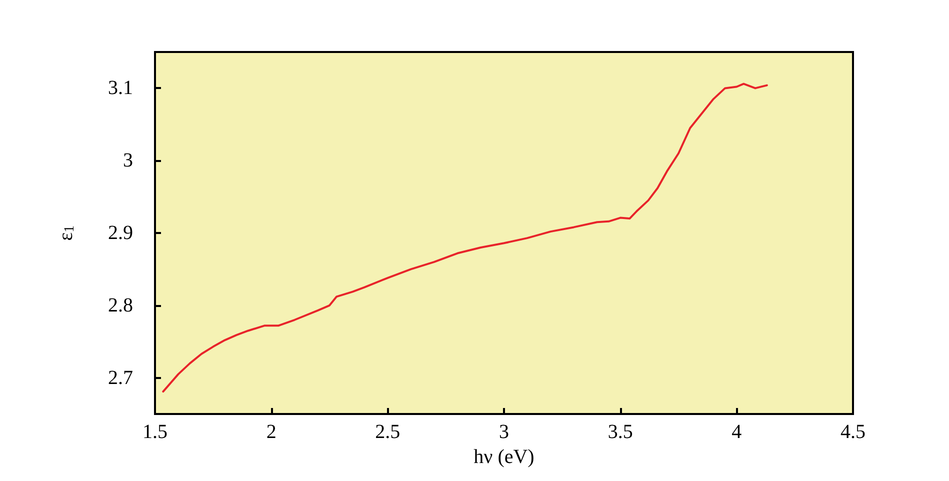 The width and height of the screenshot is (949, 481). What do you see at coordinates (128, 161) in the screenshot?
I see `y-tick-label: 3` at bounding box center [128, 161].